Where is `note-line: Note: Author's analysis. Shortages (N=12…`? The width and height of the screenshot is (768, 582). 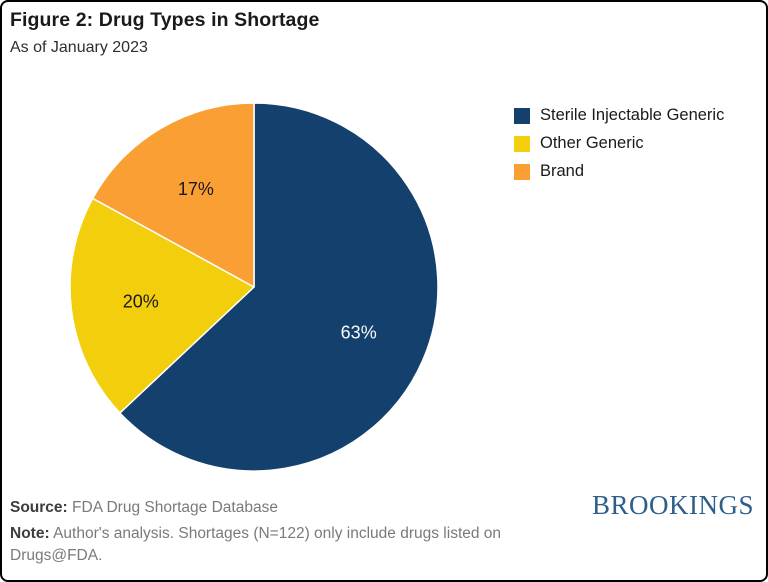
note-line: Note: Author's analysis. Shortages (N=12… is located at coordinates (258, 545).